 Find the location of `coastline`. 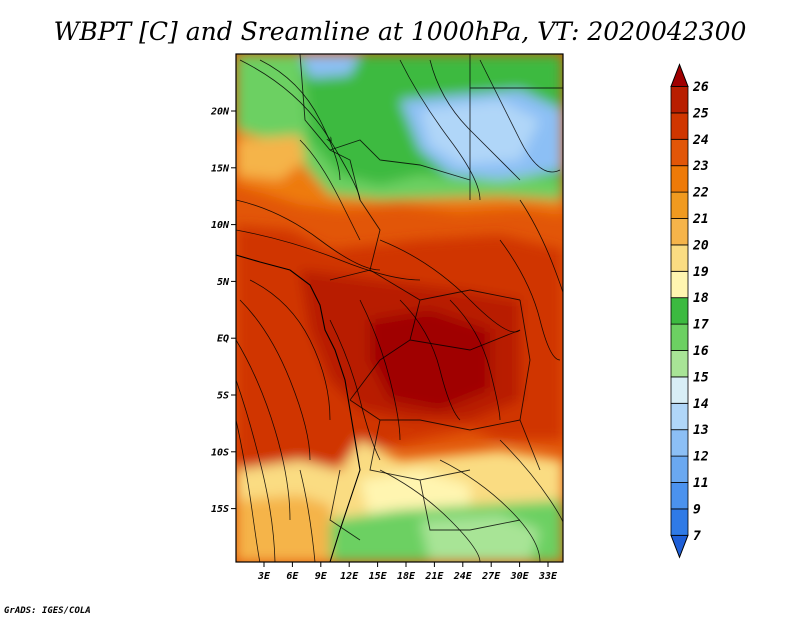

coastline is located at coordinates (298, 408).